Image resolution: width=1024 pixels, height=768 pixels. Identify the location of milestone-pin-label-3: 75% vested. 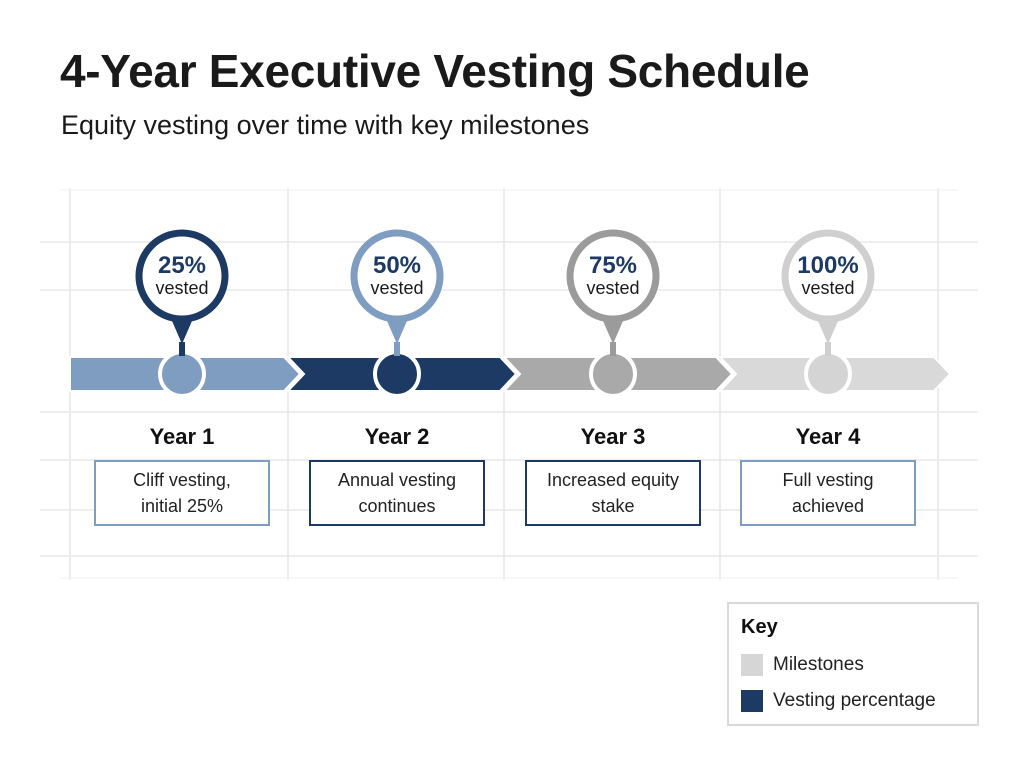
(613, 277).